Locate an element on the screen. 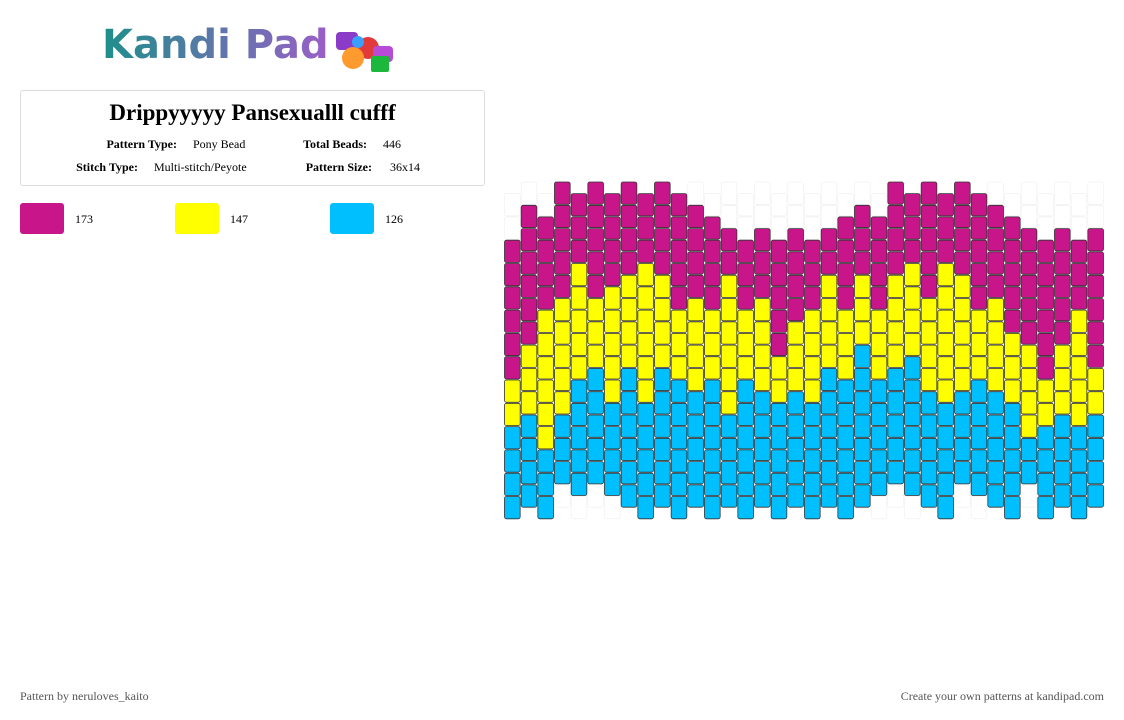 The height and width of the screenshot is (720, 1124). color-count: 126 is located at coordinates (394, 219).